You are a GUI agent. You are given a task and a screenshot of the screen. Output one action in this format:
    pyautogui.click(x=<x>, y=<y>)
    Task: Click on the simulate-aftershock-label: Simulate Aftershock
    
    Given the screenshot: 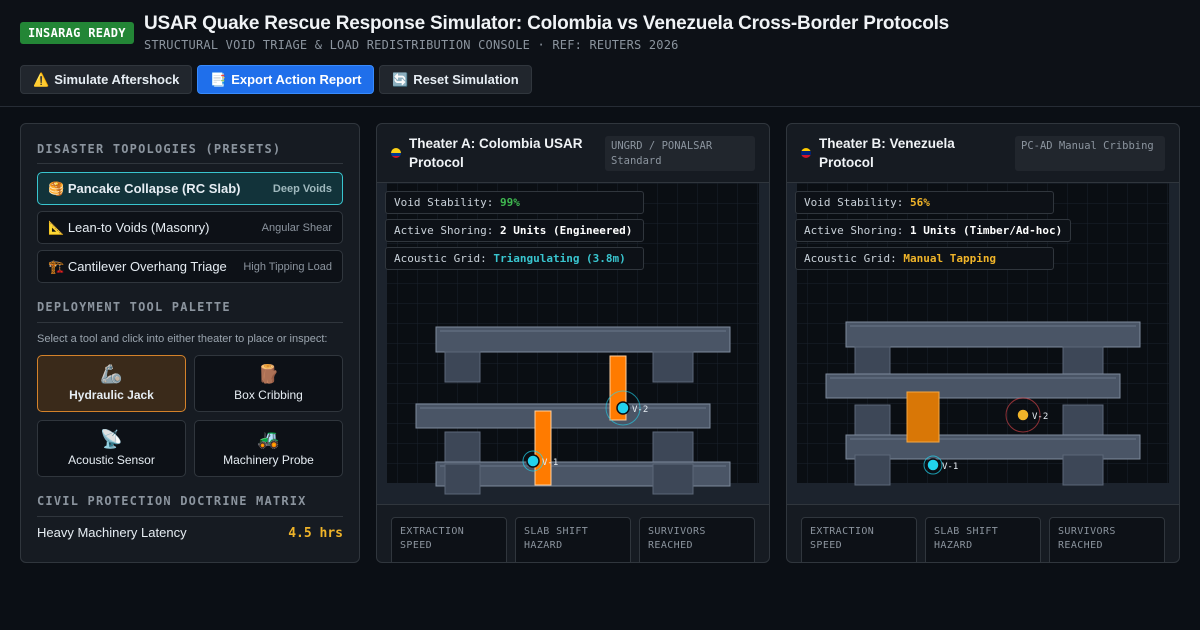 What is the action you would take?
    pyautogui.click(x=117, y=79)
    